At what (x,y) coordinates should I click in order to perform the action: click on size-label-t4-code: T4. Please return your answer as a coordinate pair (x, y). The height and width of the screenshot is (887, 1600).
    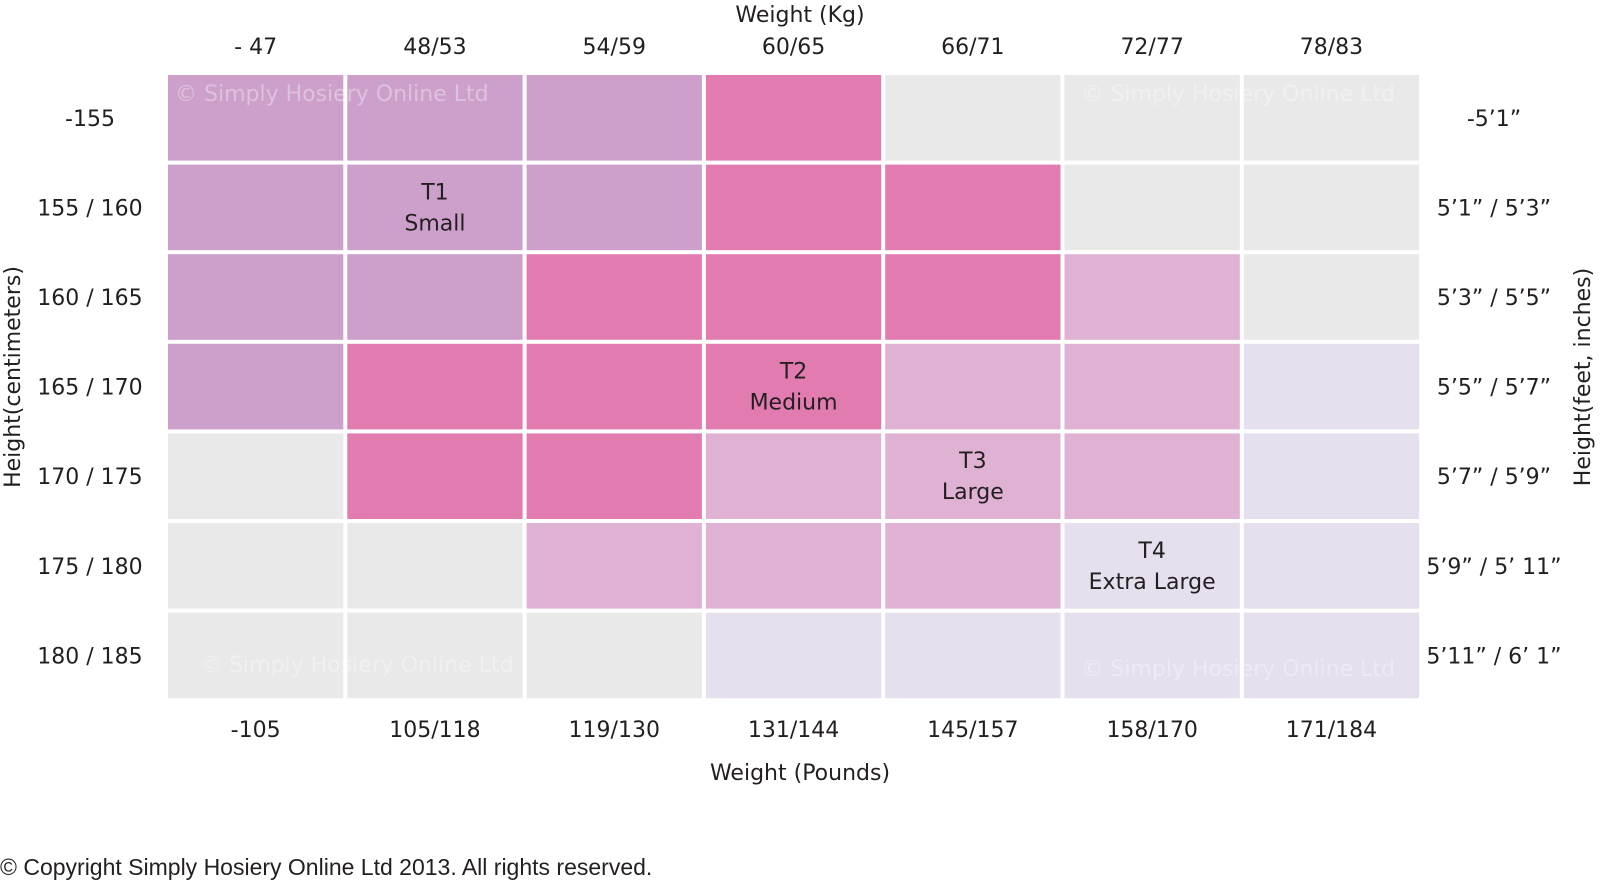
    Looking at the image, I should click on (1151, 551).